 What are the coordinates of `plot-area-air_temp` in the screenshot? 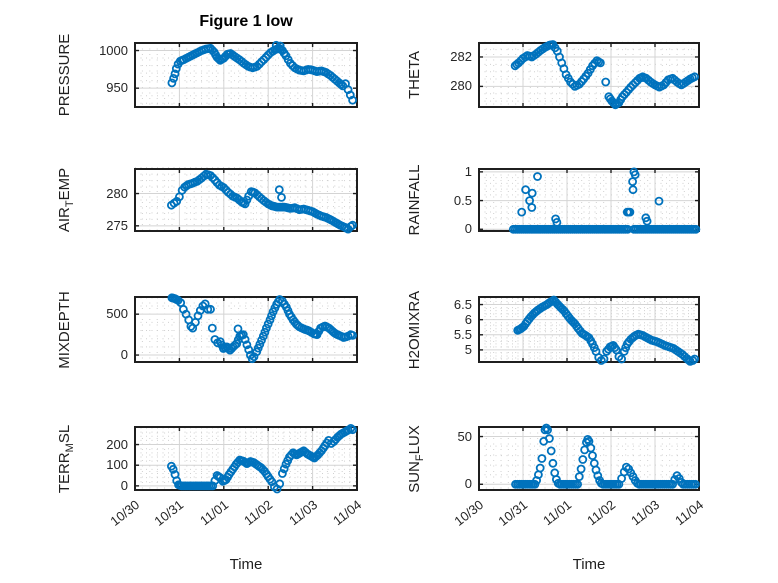 It's located at (246, 200).